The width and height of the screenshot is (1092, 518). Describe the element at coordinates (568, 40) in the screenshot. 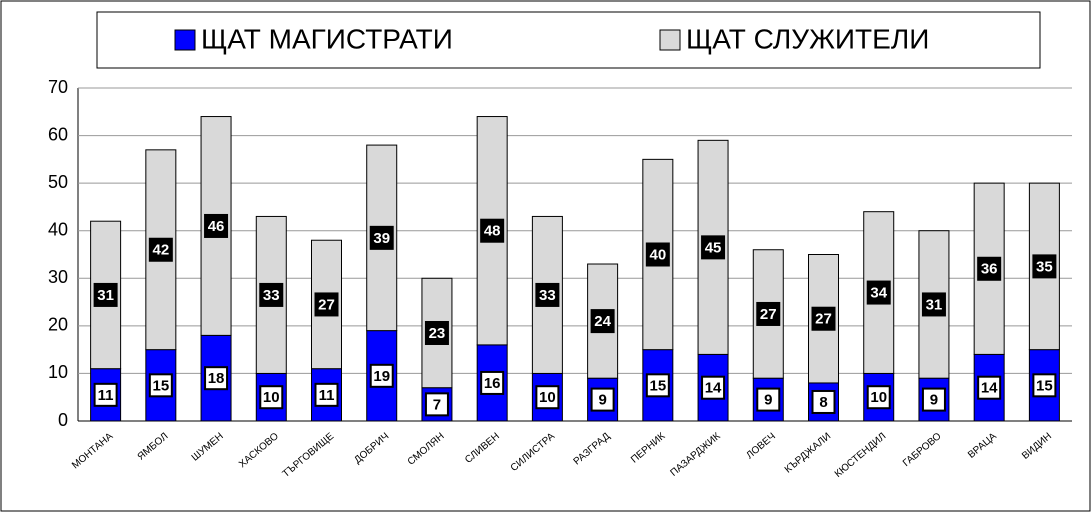

I see `legend-box` at that location.